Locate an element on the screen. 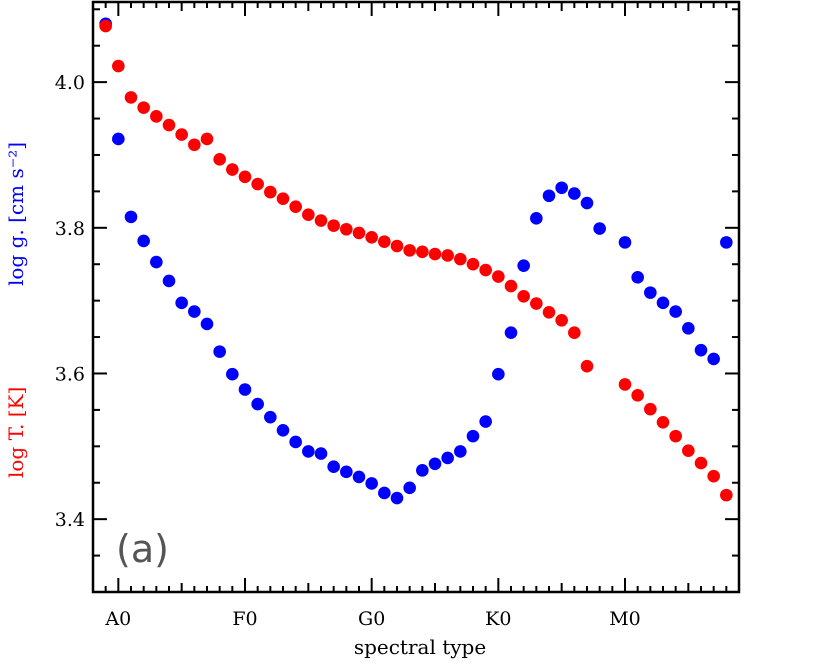 This screenshot has height=662, width=830. x-tick-label: K0 is located at coordinates (498, 619).